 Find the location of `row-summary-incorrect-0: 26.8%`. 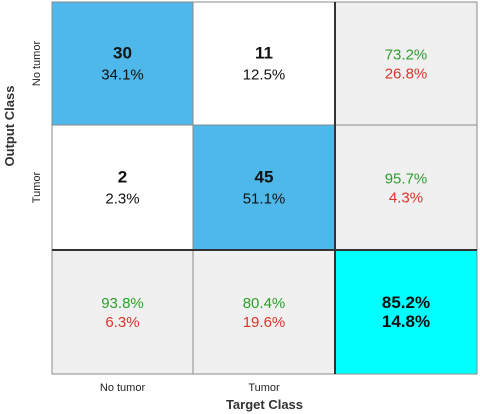

row-summary-incorrect-0: 26.8% is located at coordinates (406, 74).